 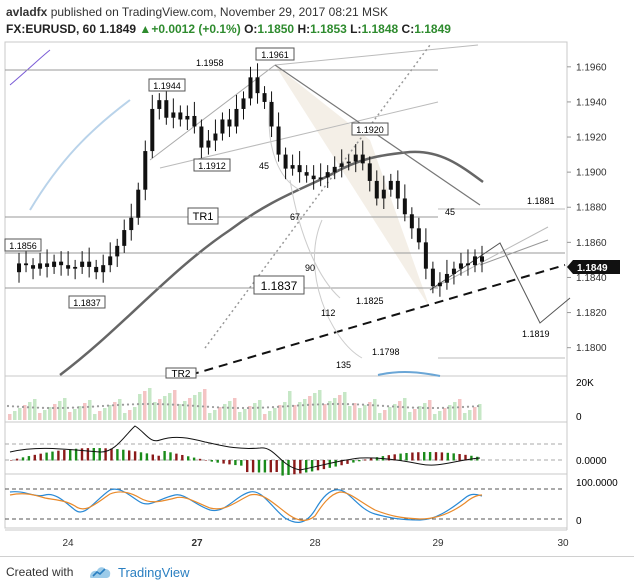 What do you see at coordinates (328, 313) in the screenshot?
I see `fan-angle-112: 112` at bounding box center [328, 313].